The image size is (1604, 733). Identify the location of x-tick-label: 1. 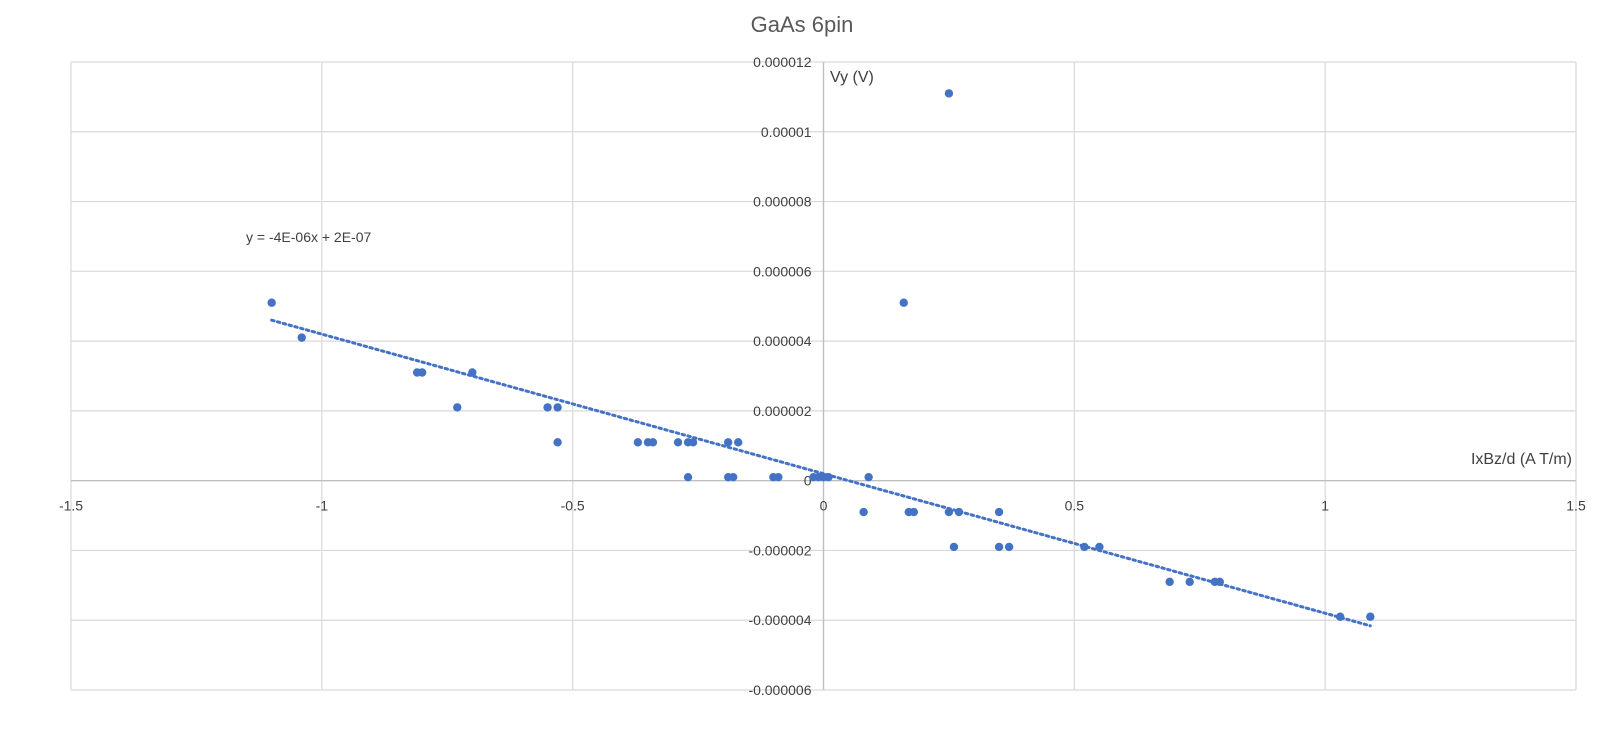
(1325, 506).